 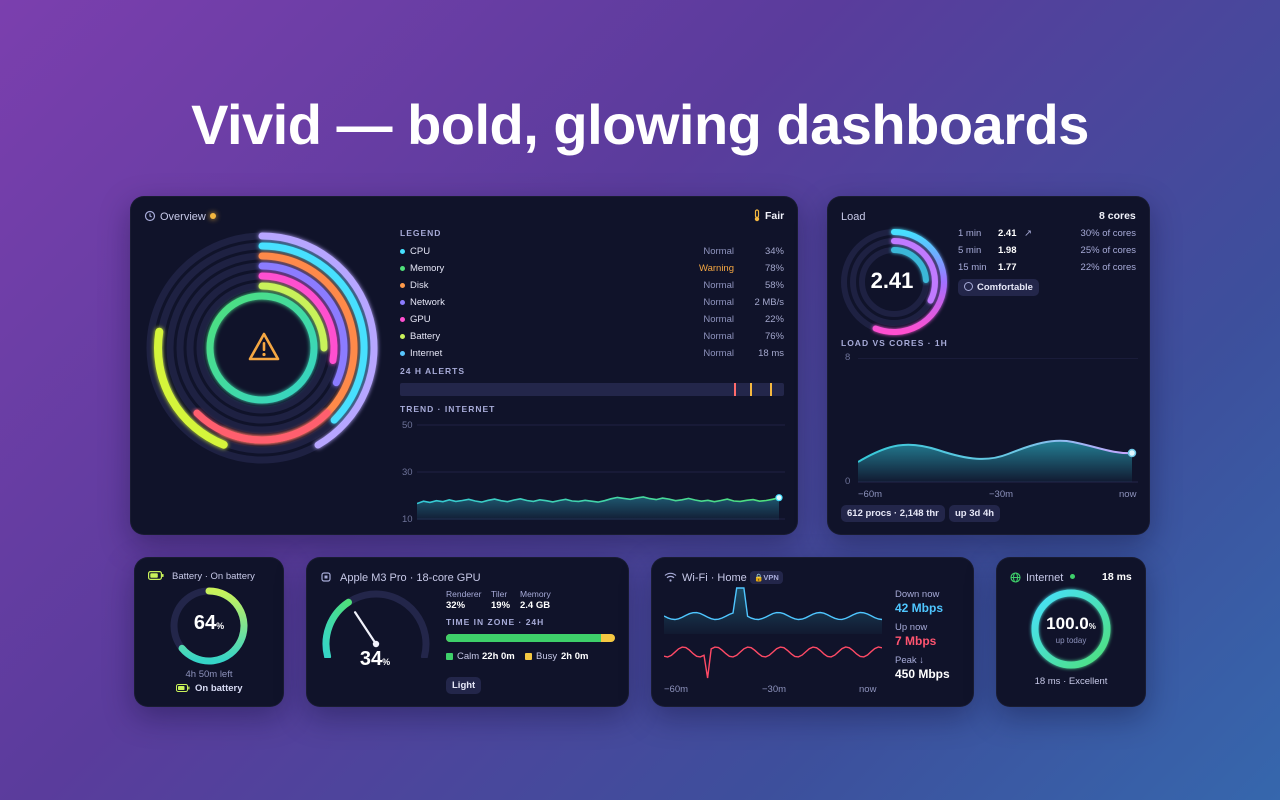 I want to click on load-row-pct: 22% of cores, so click(x=1108, y=267).